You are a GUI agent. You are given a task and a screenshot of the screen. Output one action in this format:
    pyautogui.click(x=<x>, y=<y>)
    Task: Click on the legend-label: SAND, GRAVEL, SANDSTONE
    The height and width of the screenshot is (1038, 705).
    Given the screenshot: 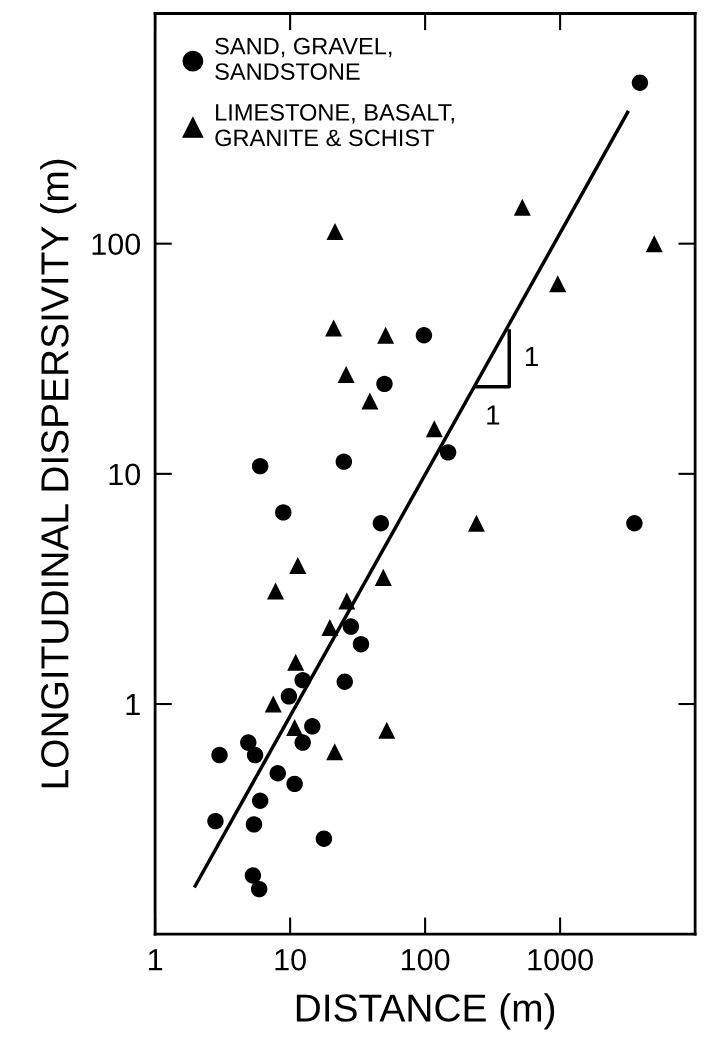 What is the action you would take?
    pyautogui.click(x=303, y=58)
    